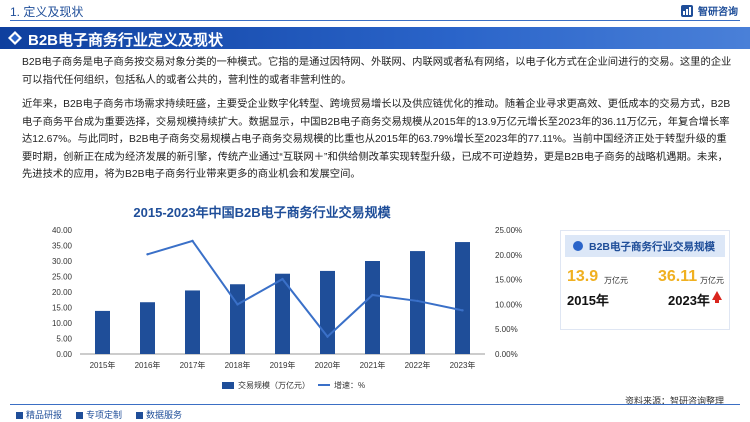  I want to click on page-title: B2B电子商务行业定义及现状, so click(126, 40).